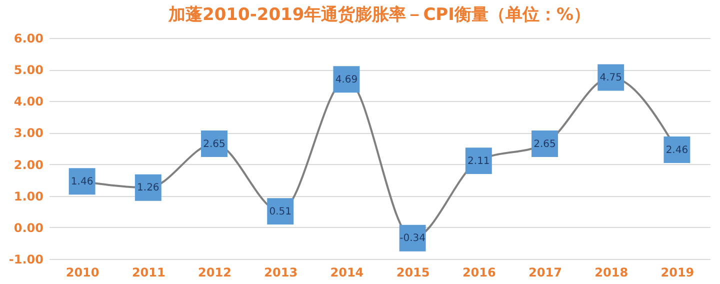  What do you see at coordinates (479, 273) in the screenshot?
I see `x-tick-label: 2016` at bounding box center [479, 273].